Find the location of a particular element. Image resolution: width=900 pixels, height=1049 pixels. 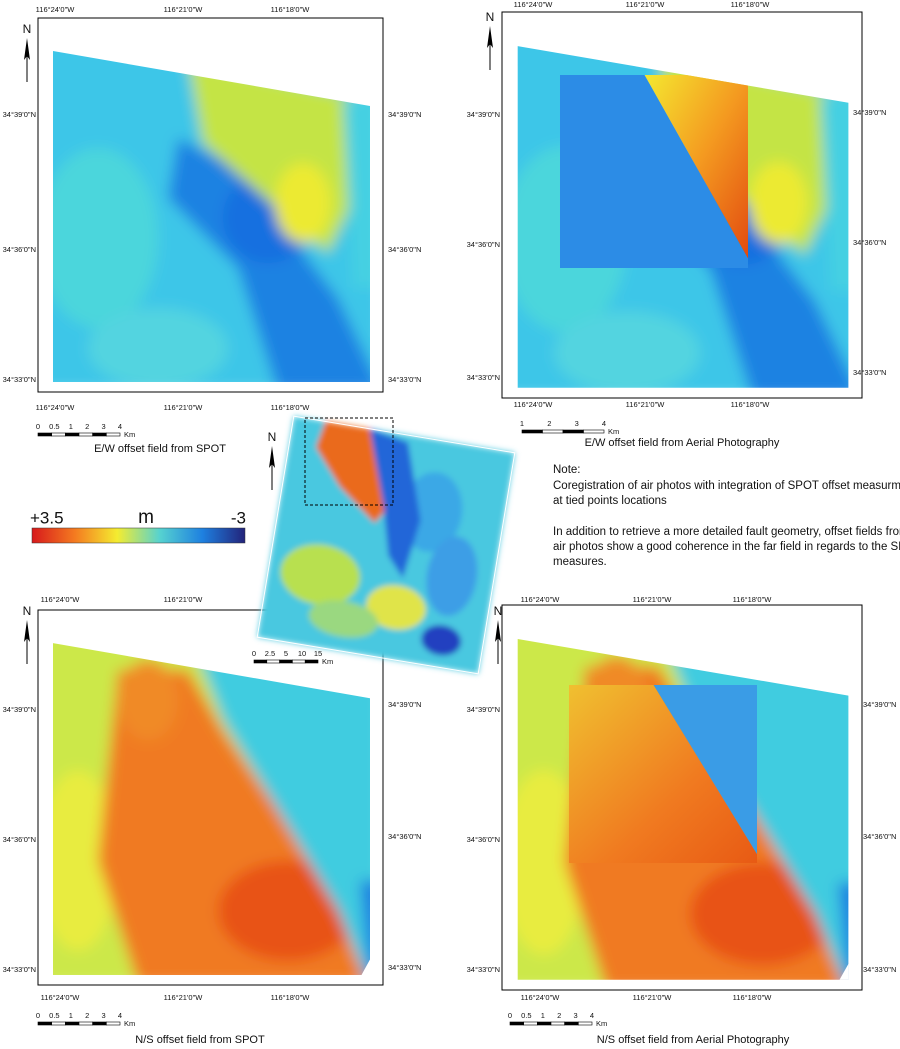

colorbar-unit: m is located at coordinates (146, 517).